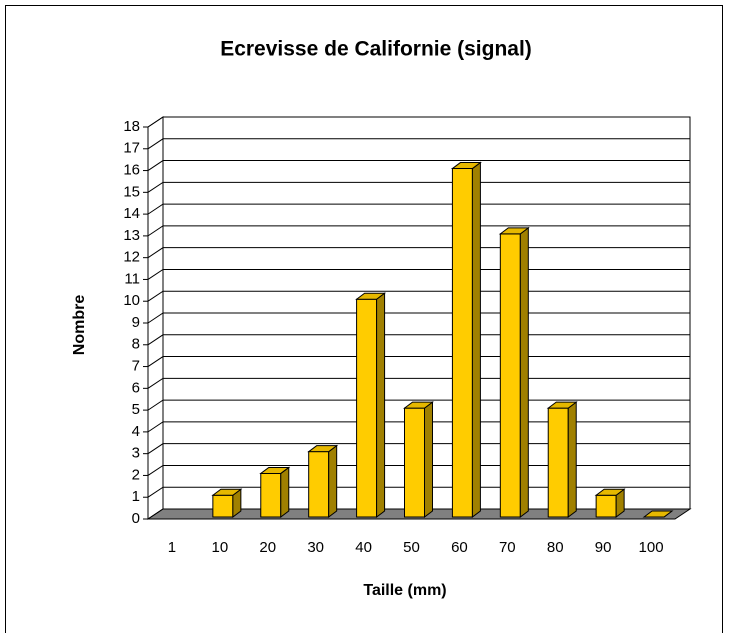 This screenshot has width=729, height=633. What do you see at coordinates (136, 344) in the screenshot?
I see `y-tick-label: 8` at bounding box center [136, 344].